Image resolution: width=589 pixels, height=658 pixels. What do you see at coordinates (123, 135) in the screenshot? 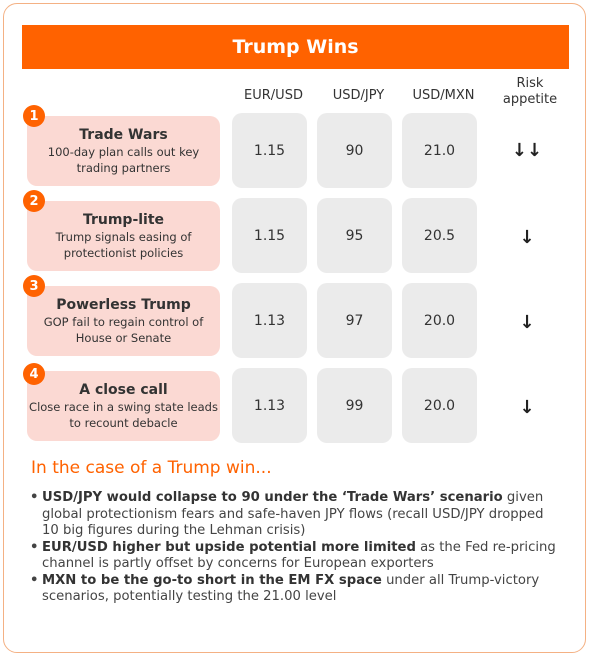
I see `scenario-title: Trade Wars` at bounding box center [123, 135].